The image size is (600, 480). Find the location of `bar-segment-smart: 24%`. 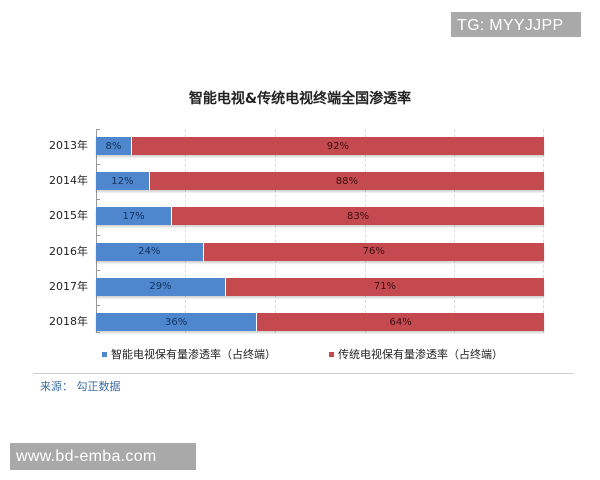

bar-segment-smart: 24% is located at coordinates (150, 251).